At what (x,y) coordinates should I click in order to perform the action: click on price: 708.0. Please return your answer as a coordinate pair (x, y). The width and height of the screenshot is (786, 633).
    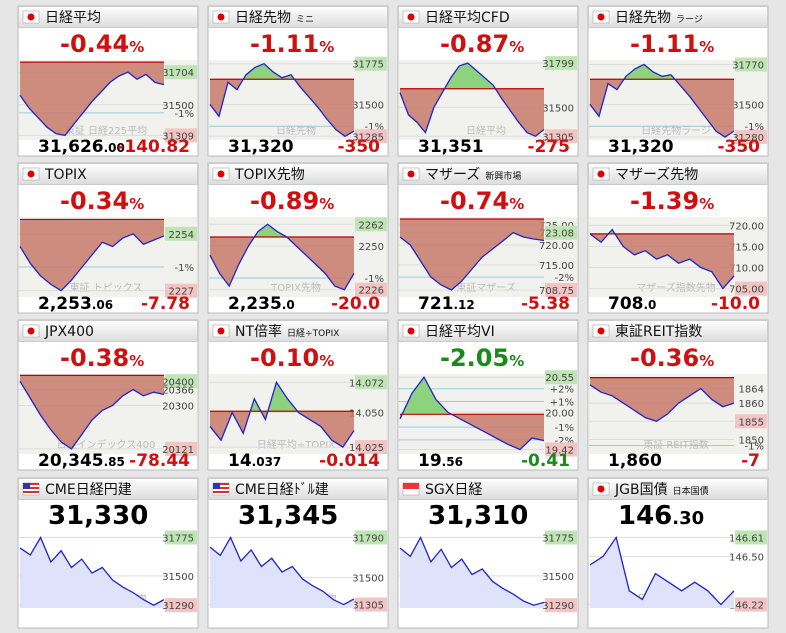
    Looking at the image, I should click on (632, 304).